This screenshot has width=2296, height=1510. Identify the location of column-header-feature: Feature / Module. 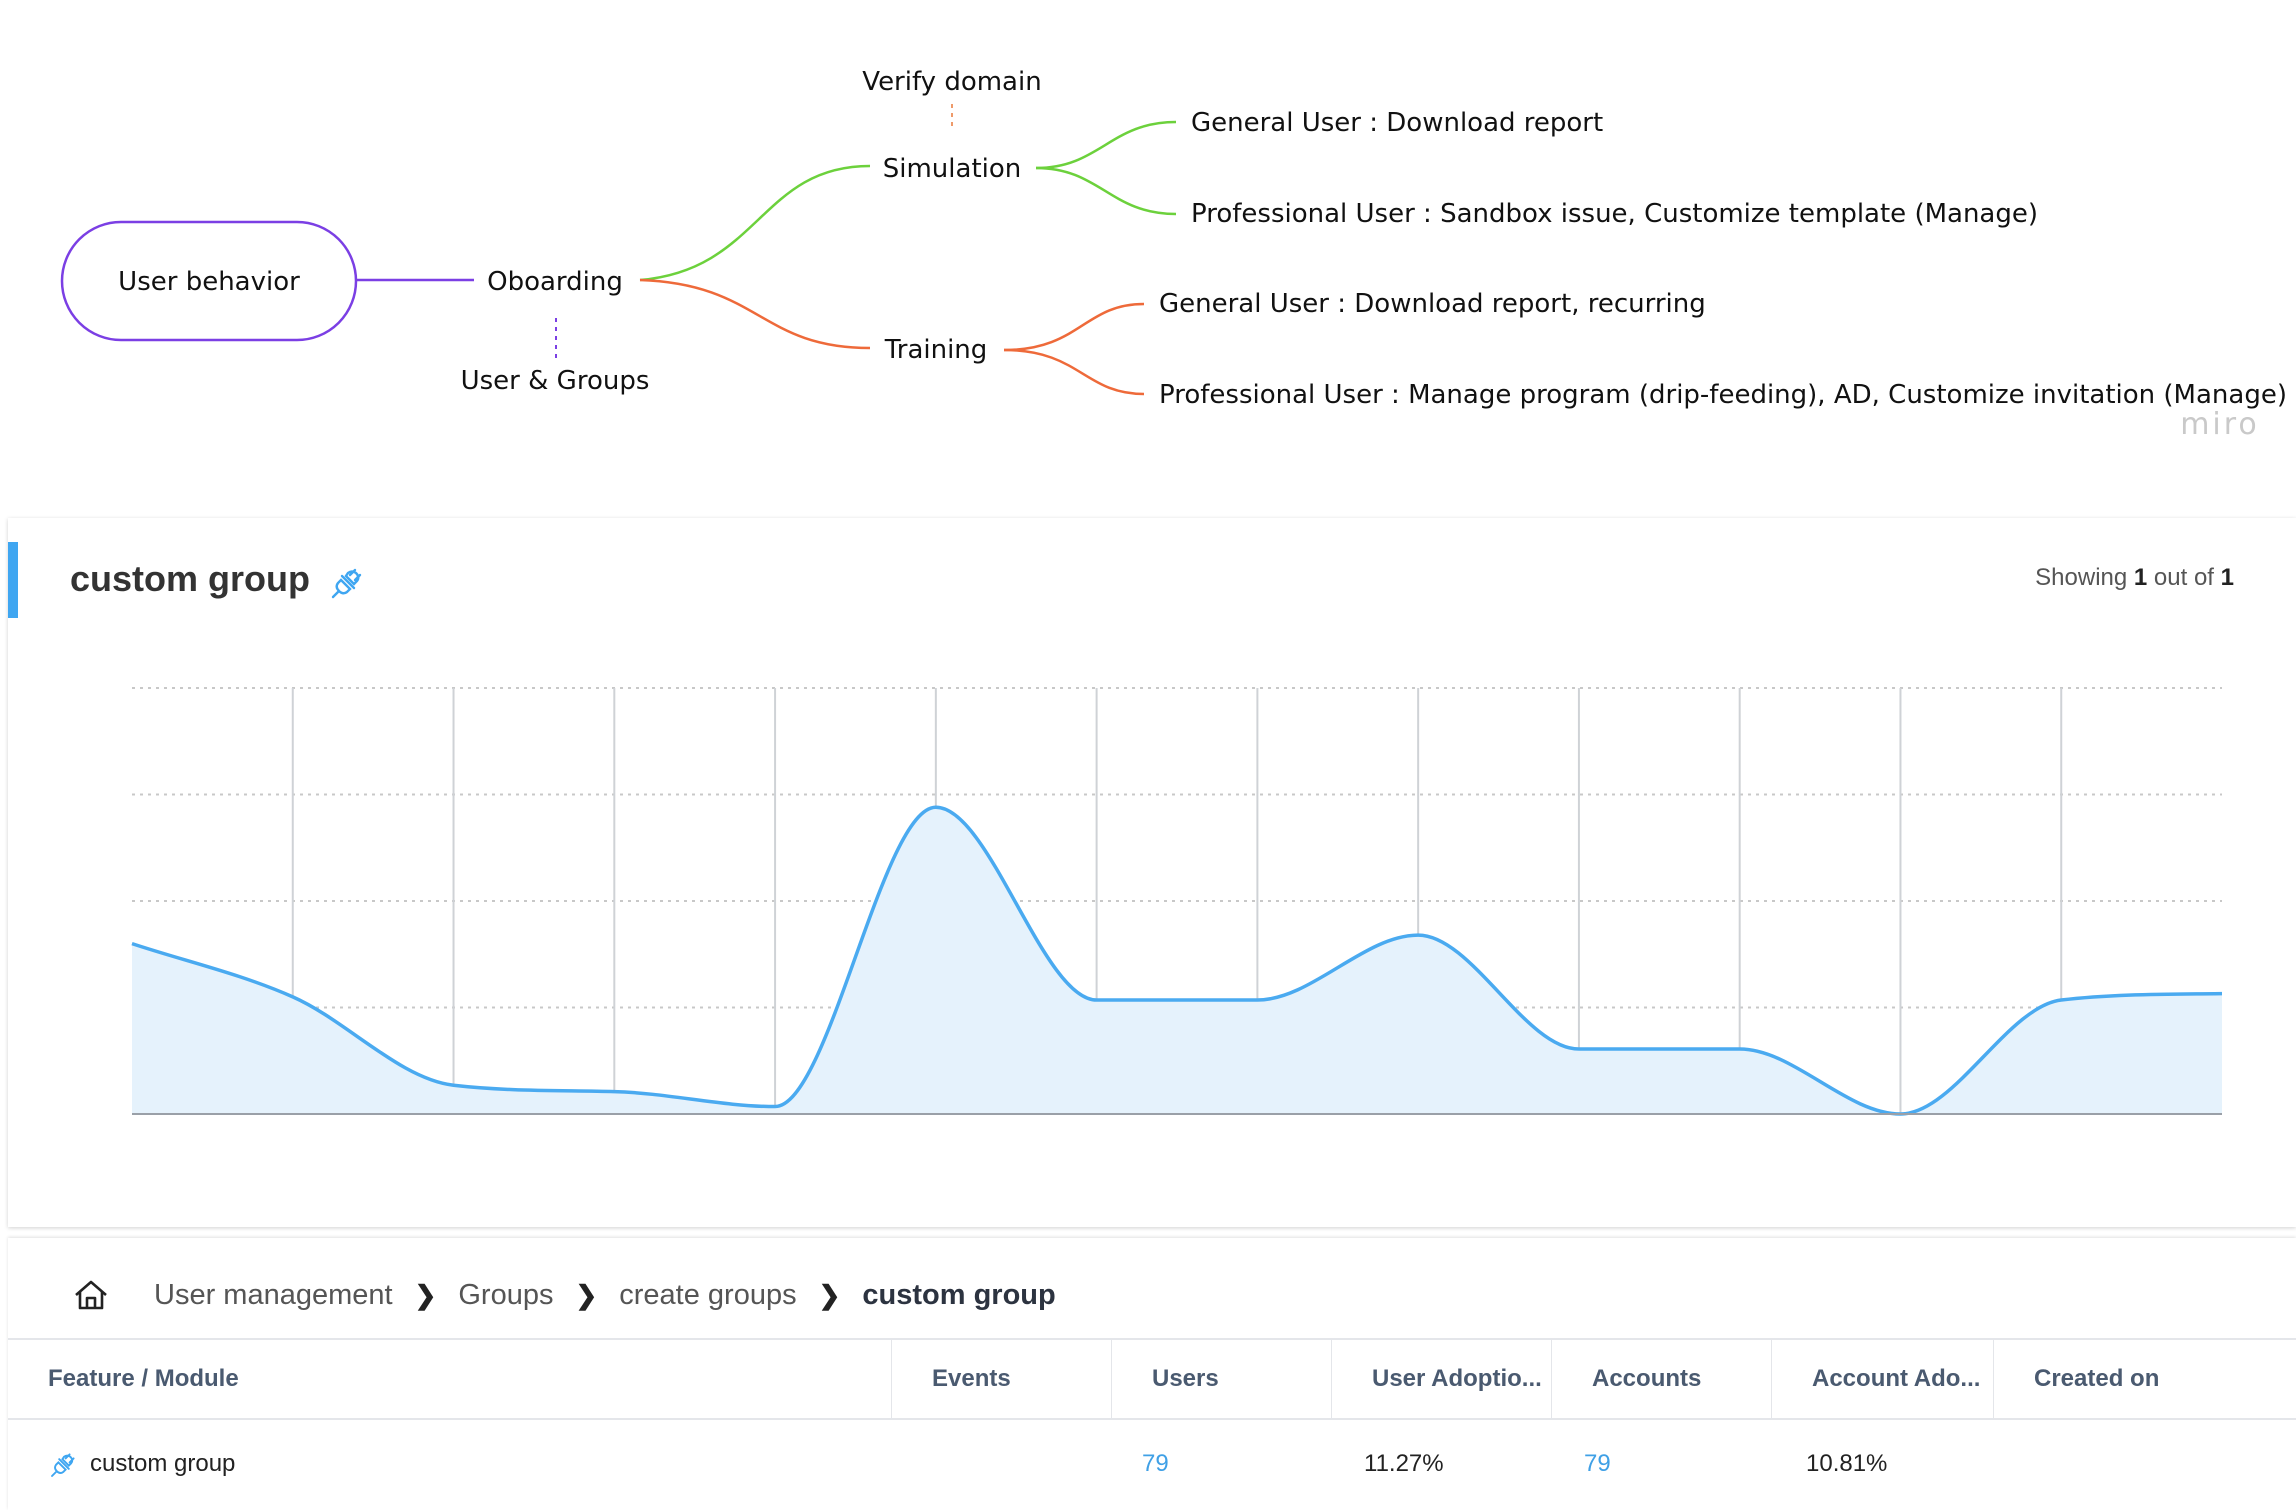
(450, 1379).